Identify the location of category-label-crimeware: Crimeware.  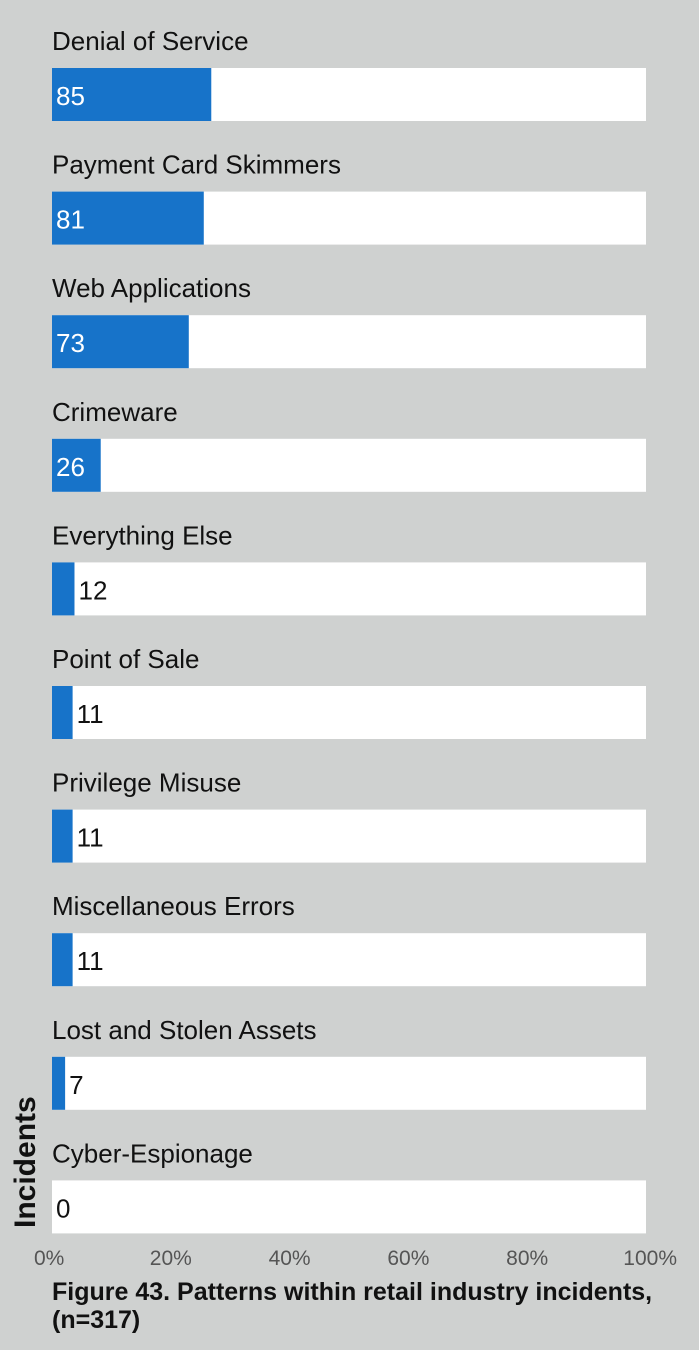
(115, 412).